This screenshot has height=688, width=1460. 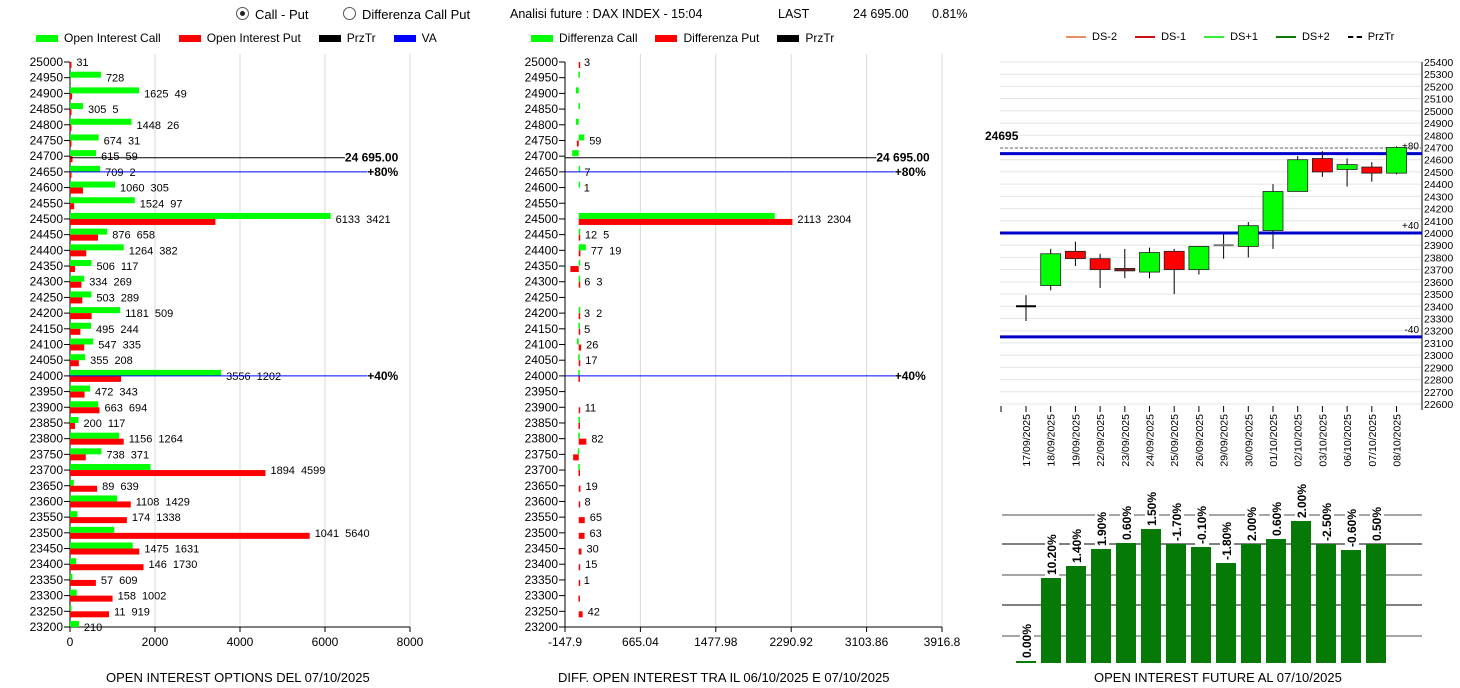 I want to click on legend-middle: Differenza Call Differenza Put PrzTr, so click(x=691, y=38).